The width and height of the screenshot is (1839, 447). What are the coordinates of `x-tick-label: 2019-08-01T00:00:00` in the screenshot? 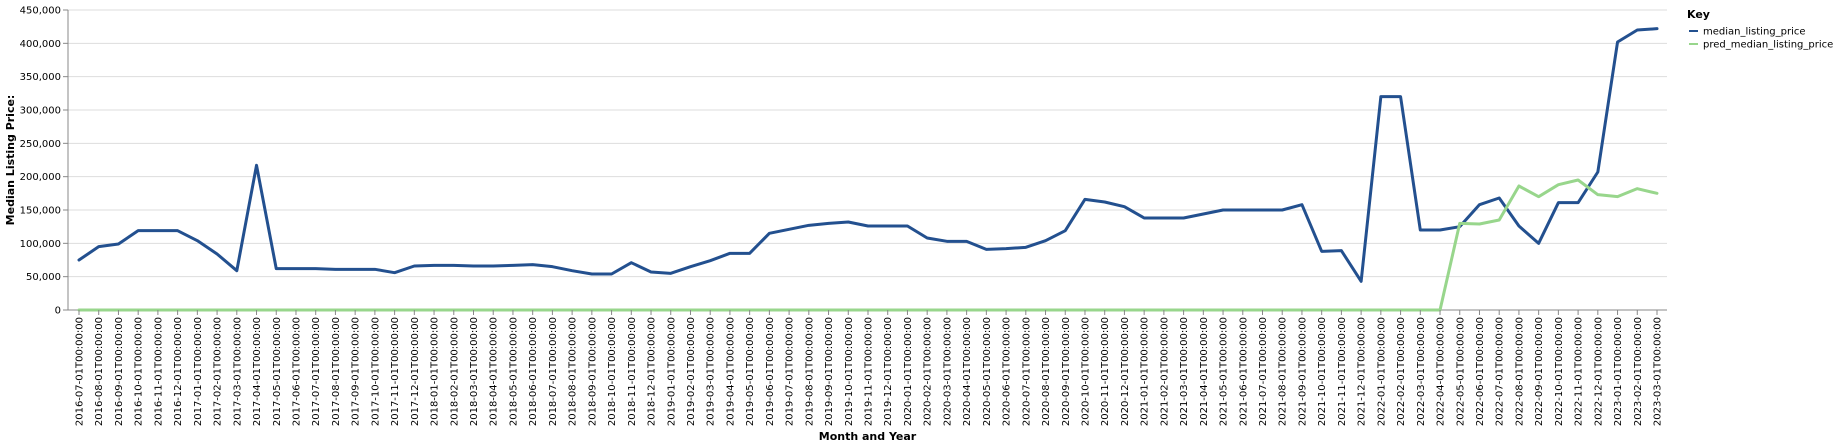 It's located at (809, 371).